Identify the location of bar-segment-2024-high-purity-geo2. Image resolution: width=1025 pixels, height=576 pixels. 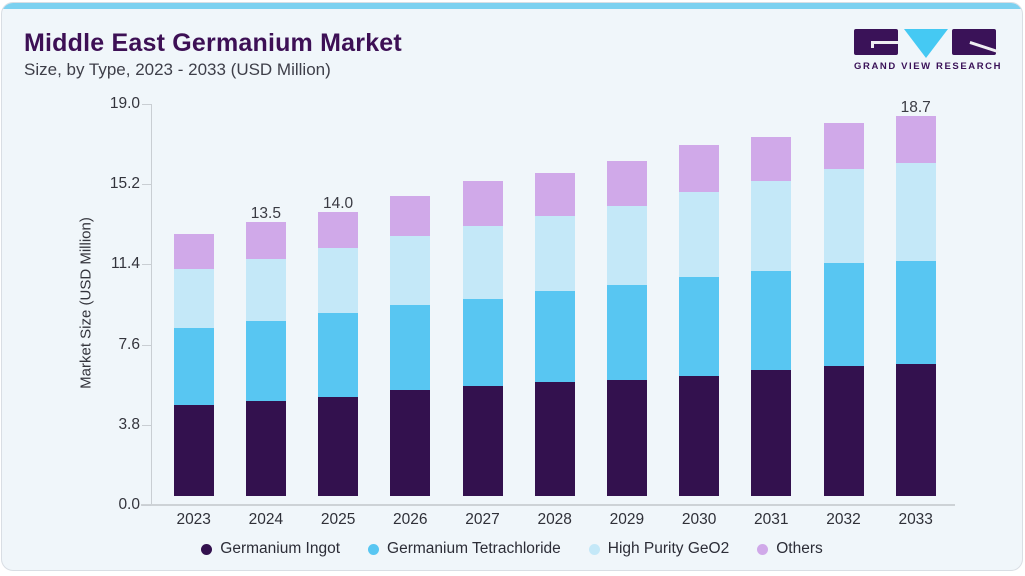
(265, 290).